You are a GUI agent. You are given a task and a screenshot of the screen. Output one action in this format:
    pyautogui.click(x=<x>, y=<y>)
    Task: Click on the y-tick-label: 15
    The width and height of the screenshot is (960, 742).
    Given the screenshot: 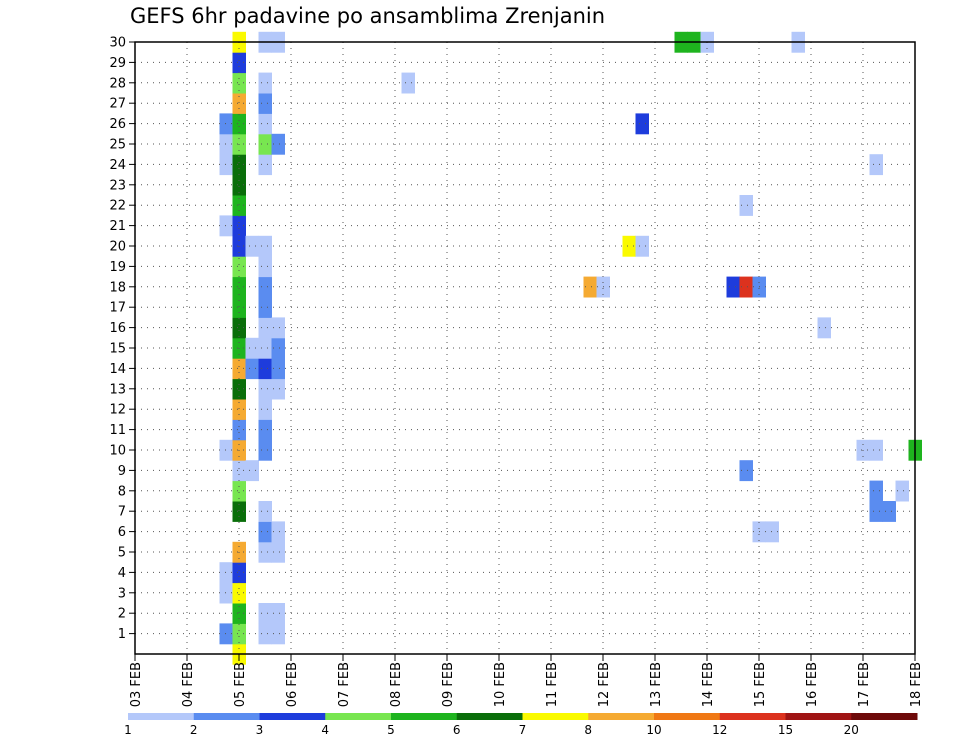 What is the action you would take?
    pyautogui.click(x=117, y=349)
    